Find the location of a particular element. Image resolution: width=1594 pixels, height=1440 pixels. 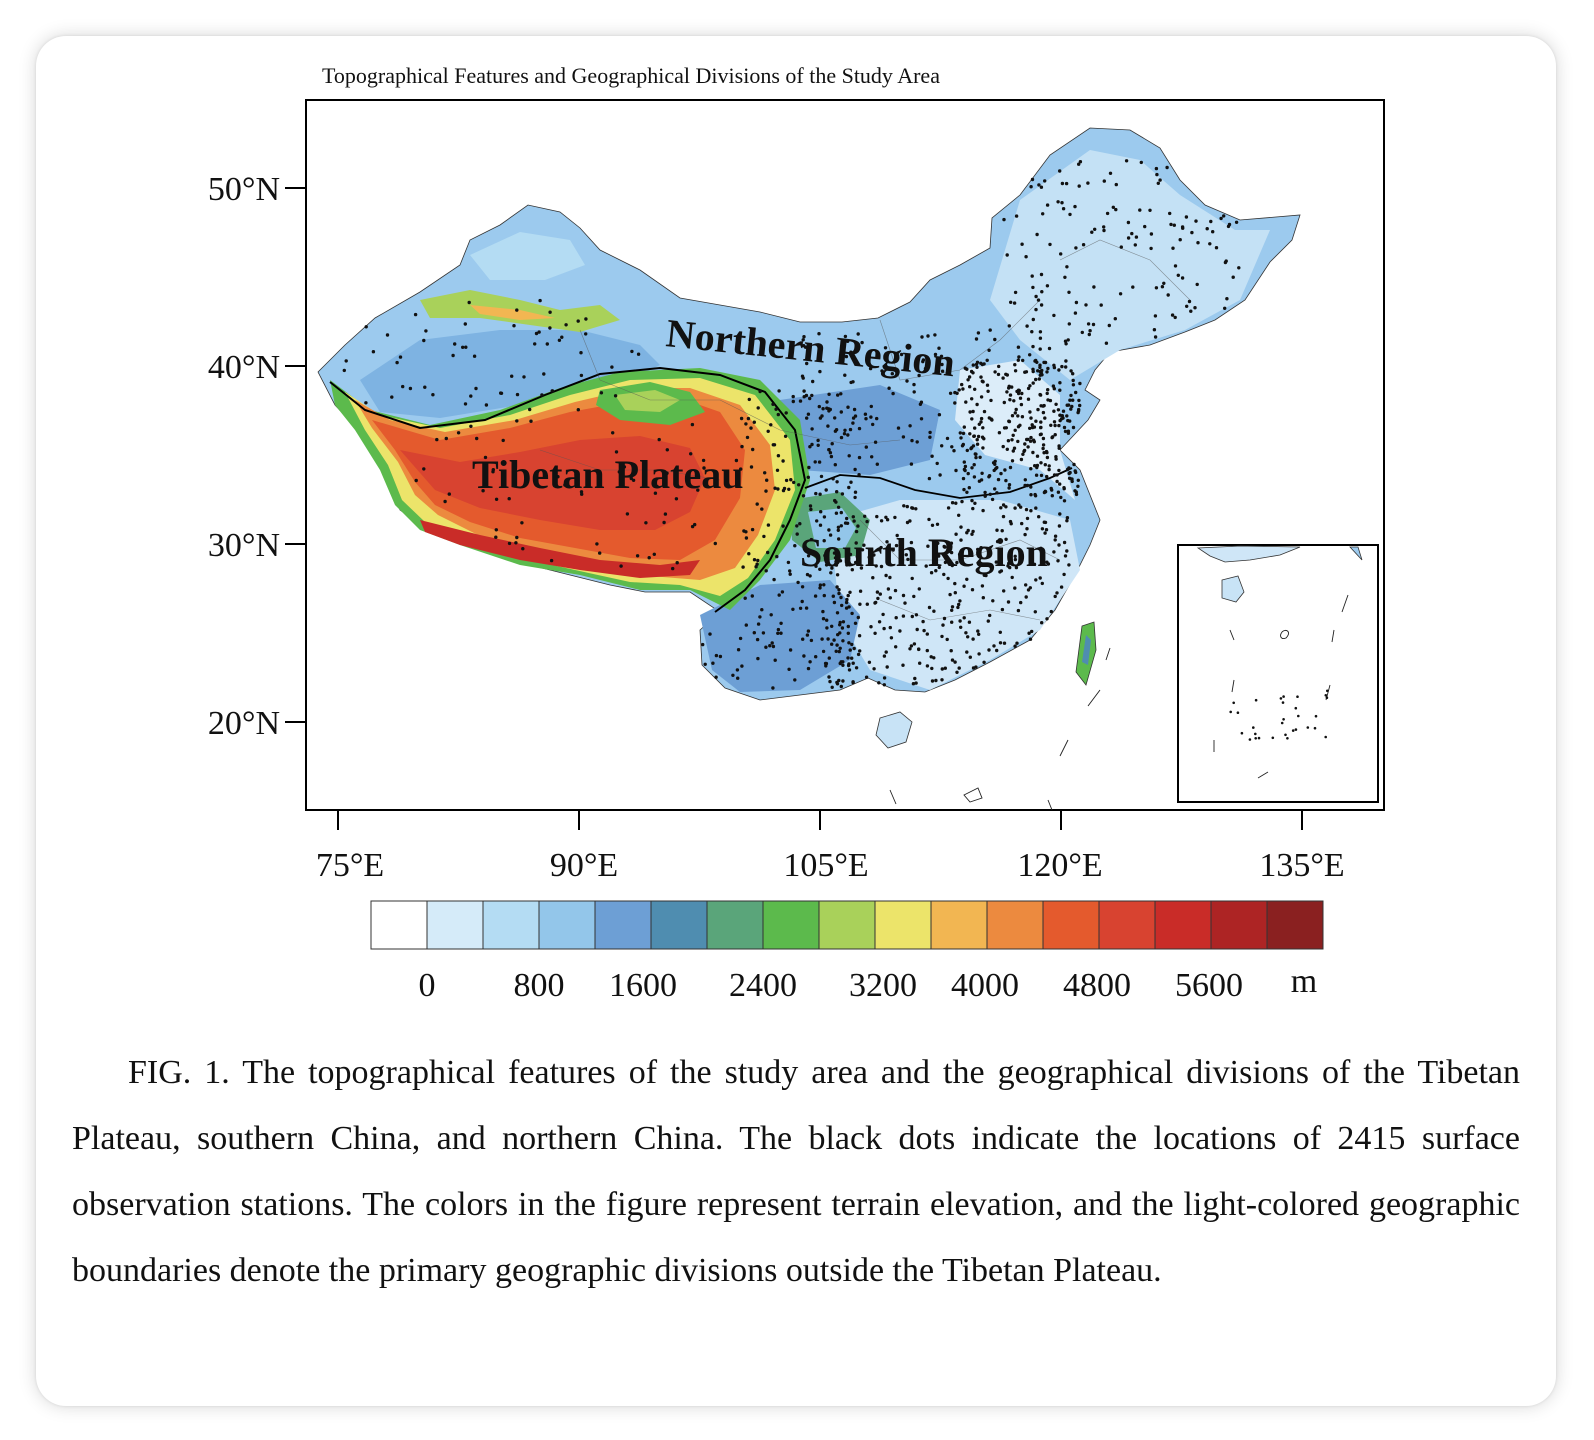

lon-tick-120: 120°E is located at coordinates (1059, 865).